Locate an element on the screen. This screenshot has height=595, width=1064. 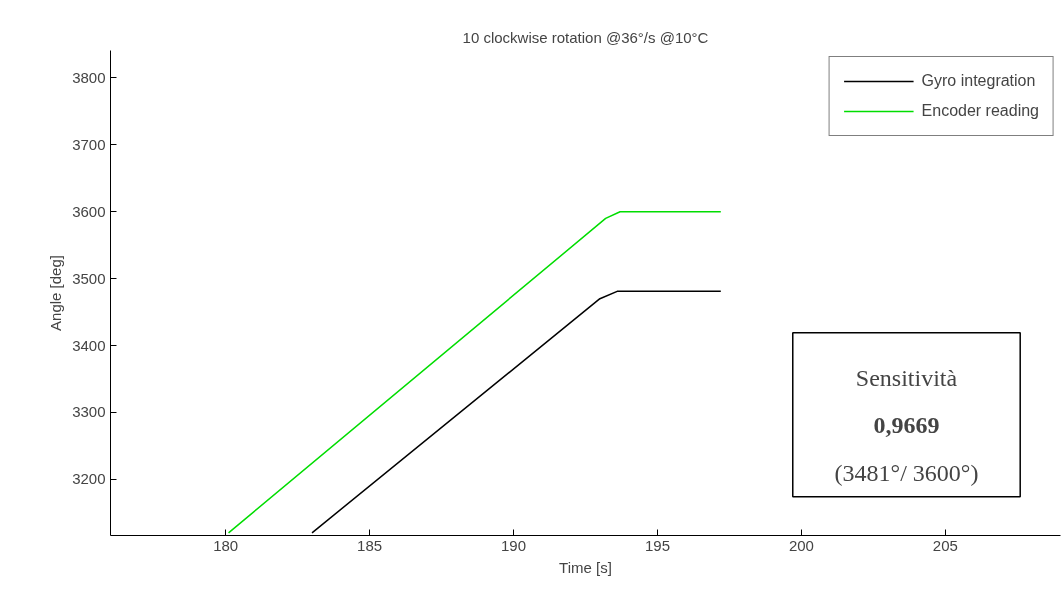
y-tick-label: 3600 is located at coordinates (89, 211).